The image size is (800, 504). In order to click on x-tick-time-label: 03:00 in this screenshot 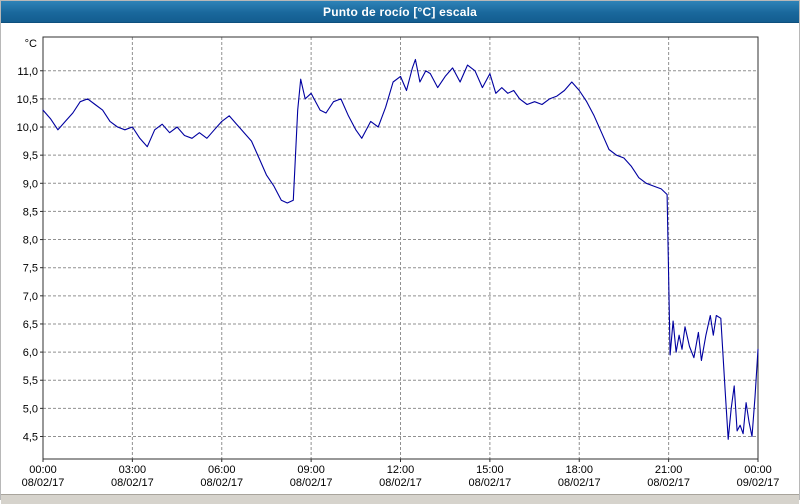, I will do `click(133, 470)`.